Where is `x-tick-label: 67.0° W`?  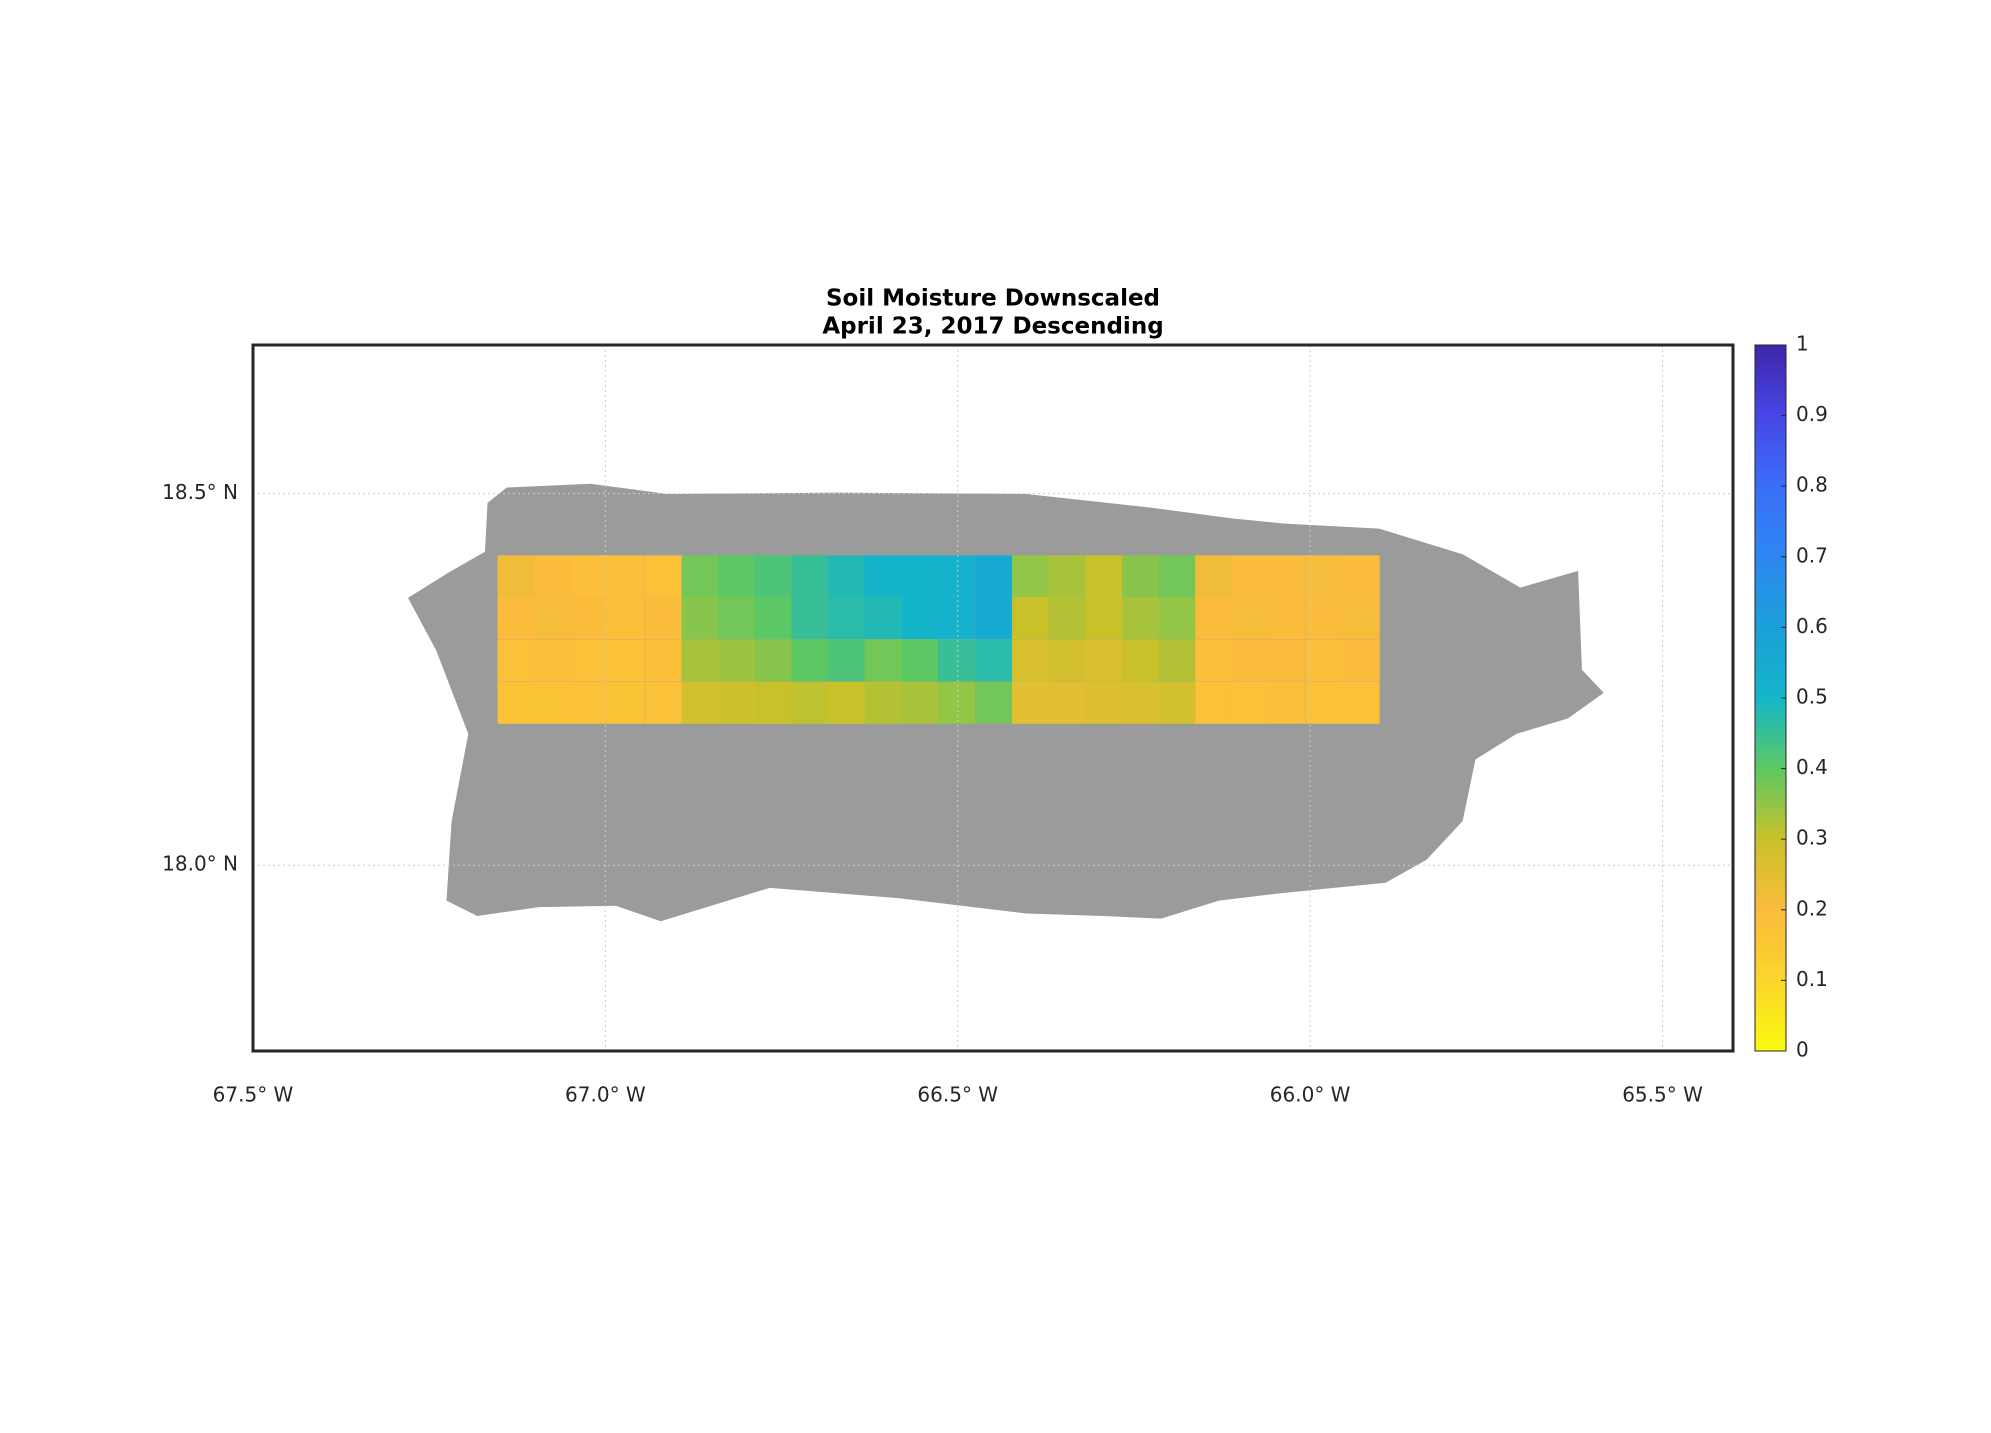
x-tick-label: 67.0° W is located at coordinates (605, 1095).